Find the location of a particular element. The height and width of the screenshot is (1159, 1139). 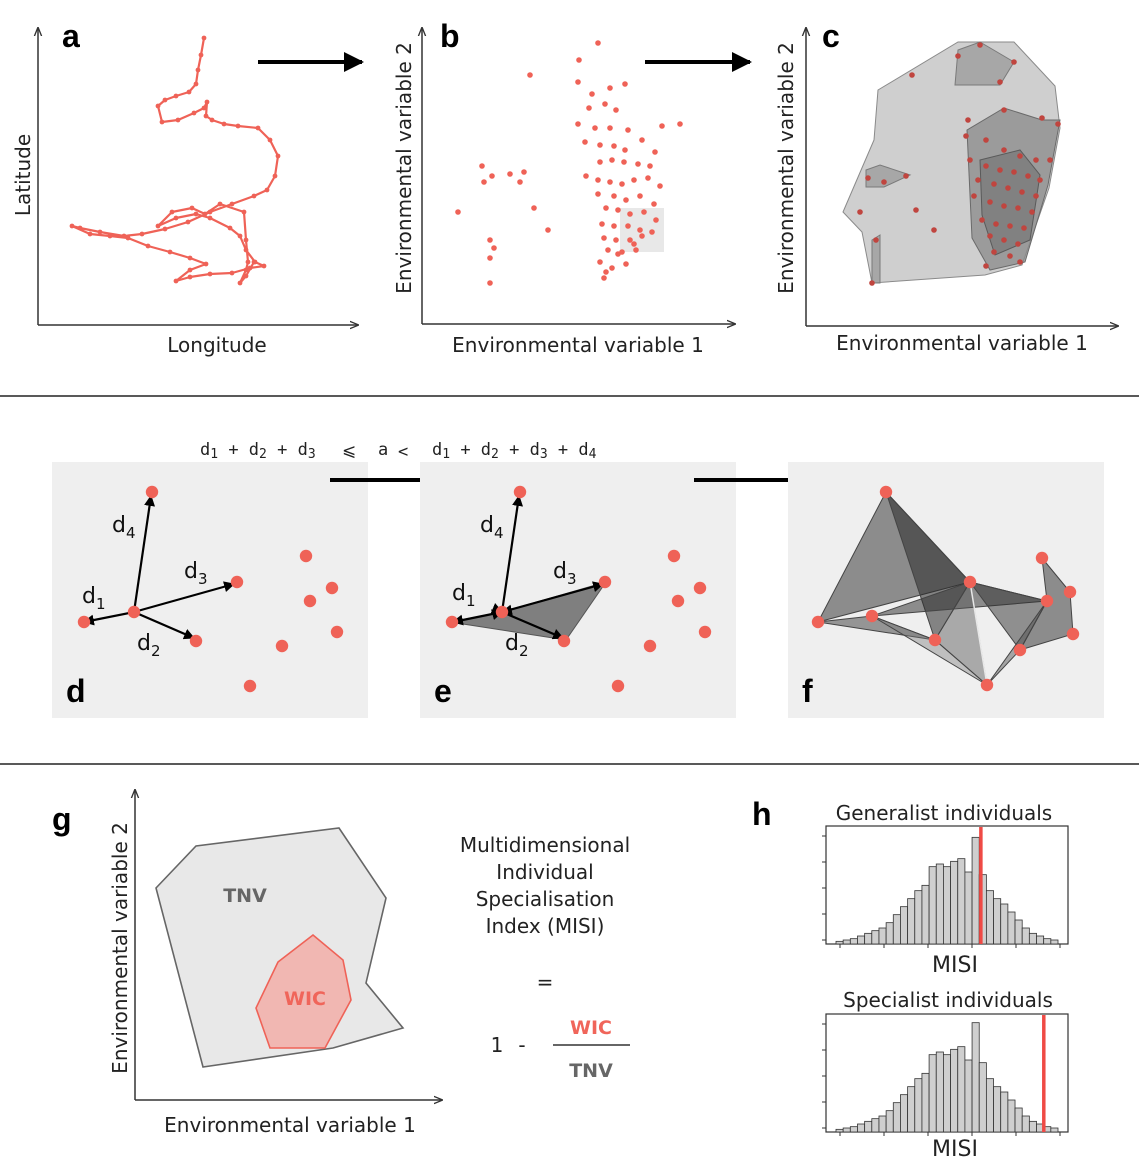

label-tnv: TNV is located at coordinates (245, 896).